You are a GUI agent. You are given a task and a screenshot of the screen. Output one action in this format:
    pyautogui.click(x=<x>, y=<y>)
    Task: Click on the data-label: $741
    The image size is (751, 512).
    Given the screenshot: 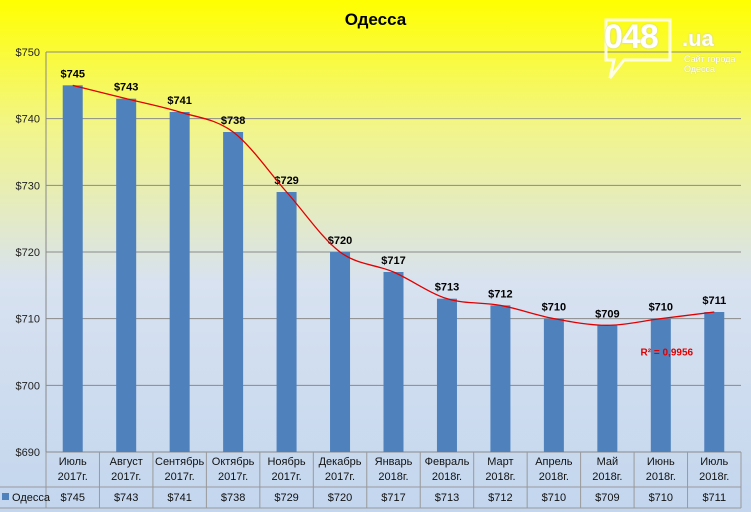 What is the action you would take?
    pyautogui.click(x=179, y=101)
    